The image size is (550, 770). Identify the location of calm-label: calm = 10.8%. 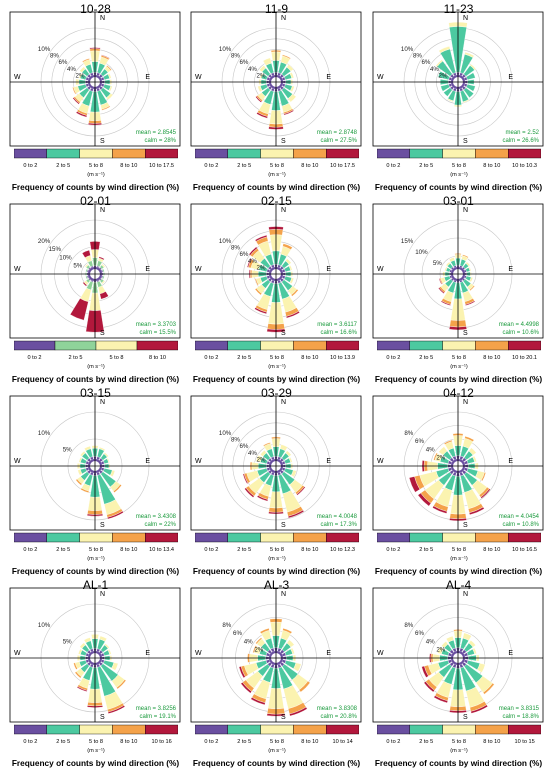
(520, 525).